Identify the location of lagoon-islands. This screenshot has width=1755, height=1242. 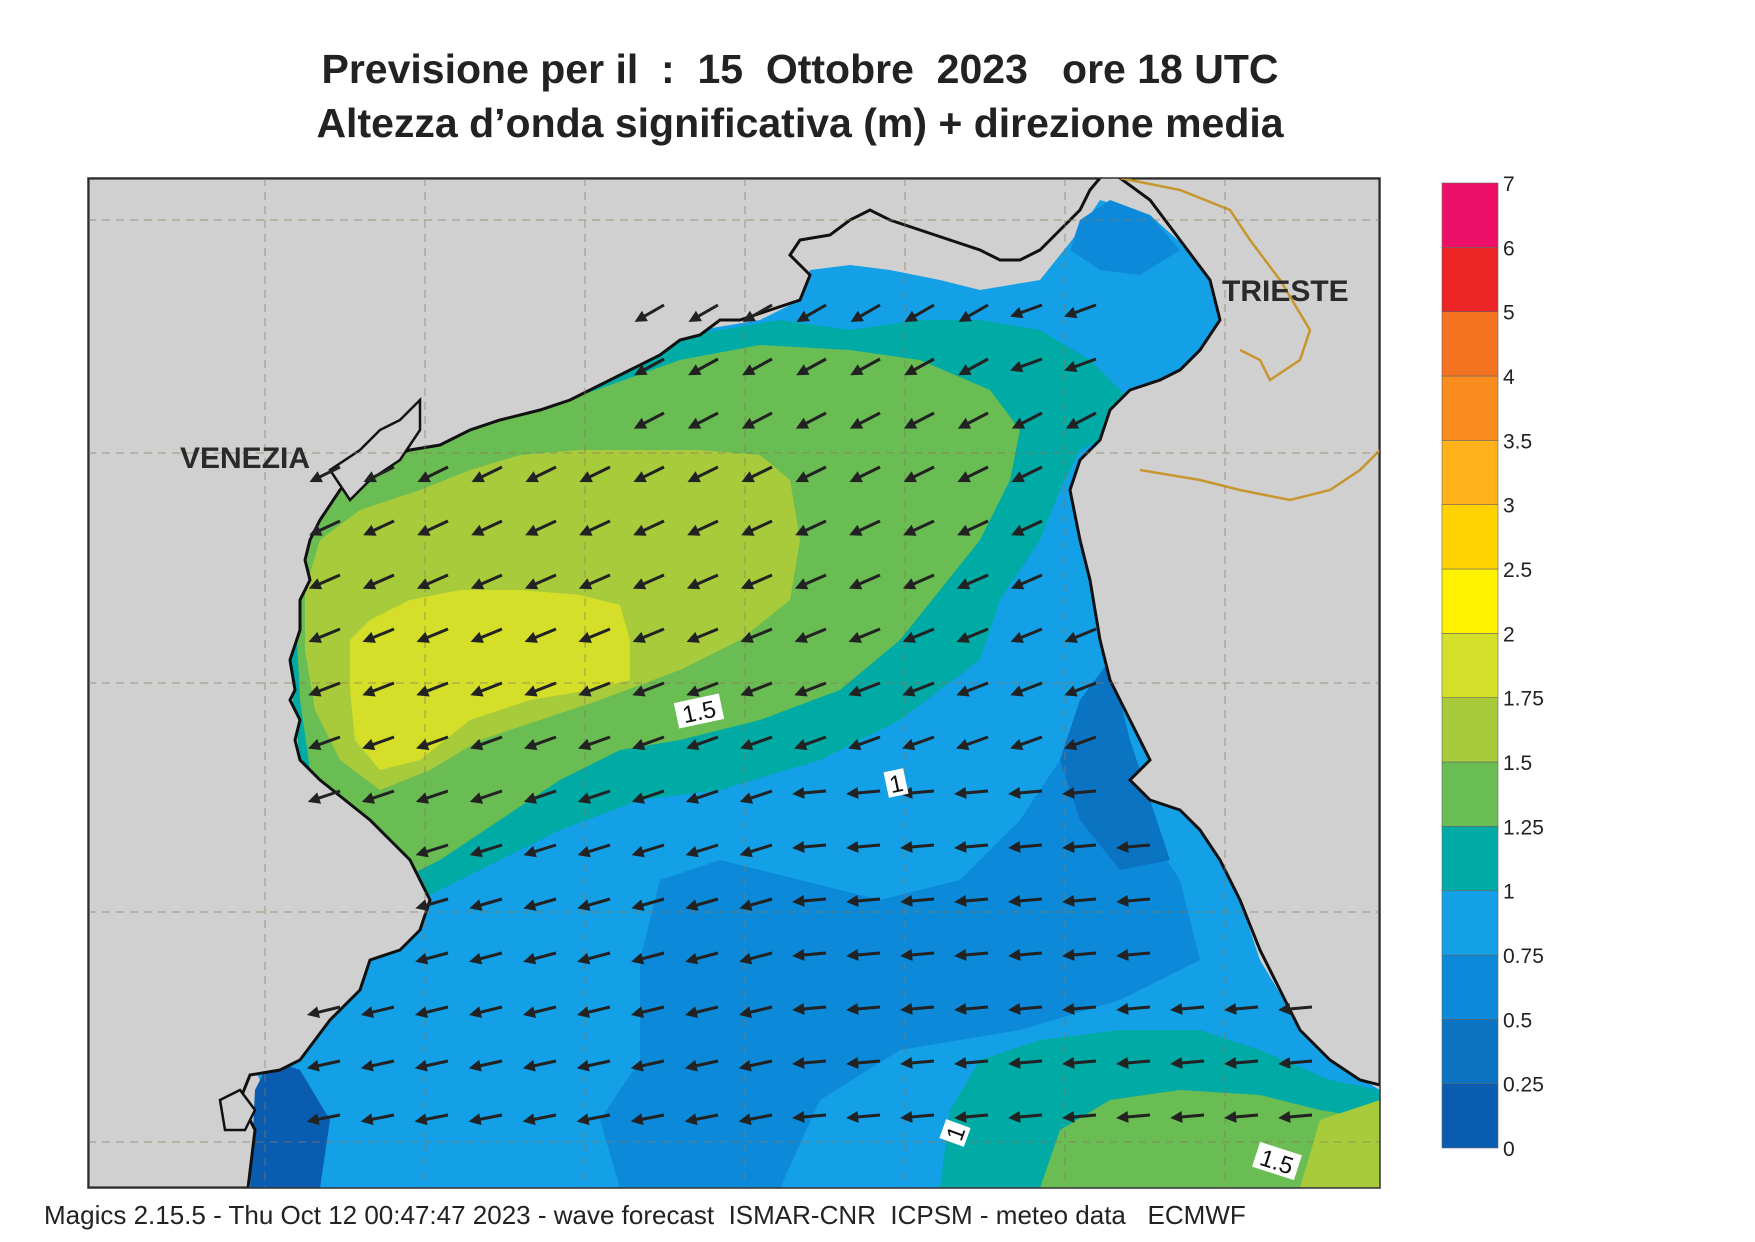
(375, 449).